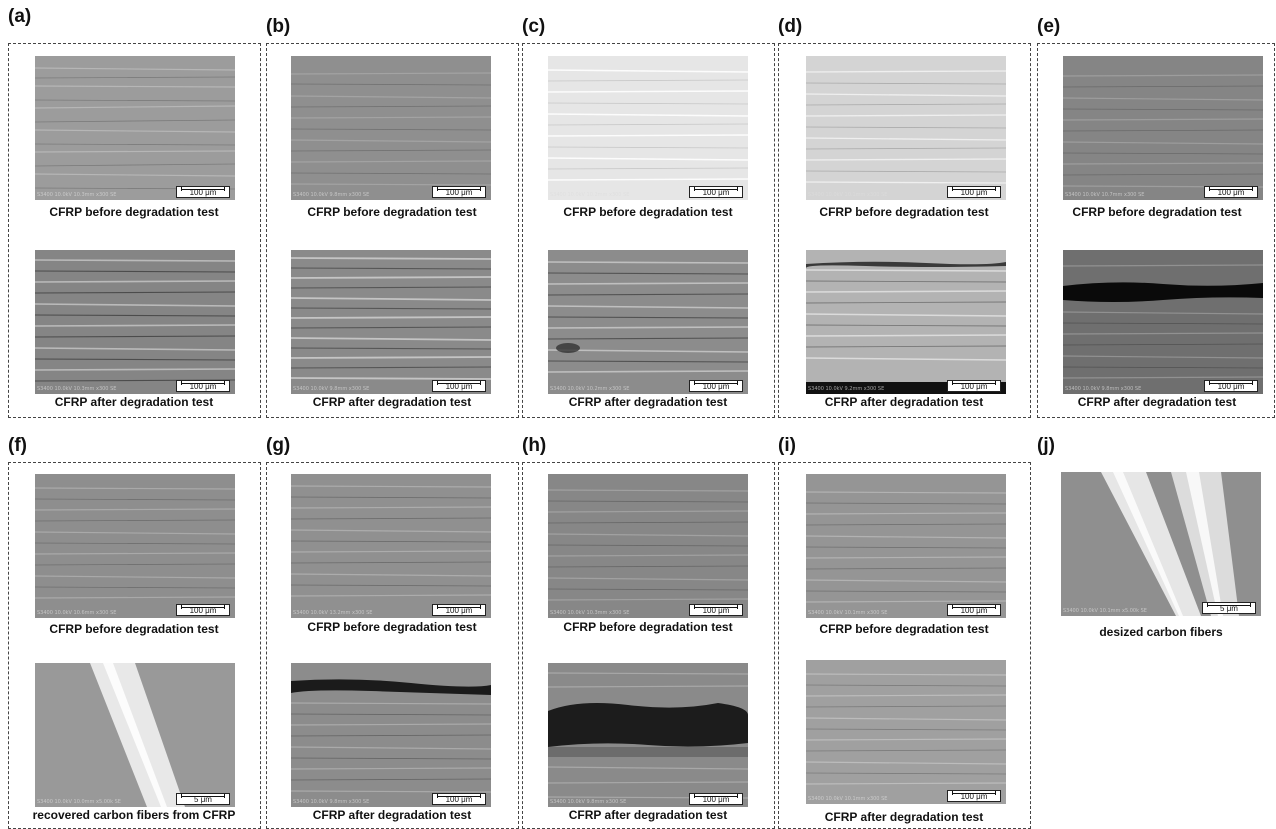  I want to click on caption-e-before: CFRP before degradation test, so click(1157, 212).